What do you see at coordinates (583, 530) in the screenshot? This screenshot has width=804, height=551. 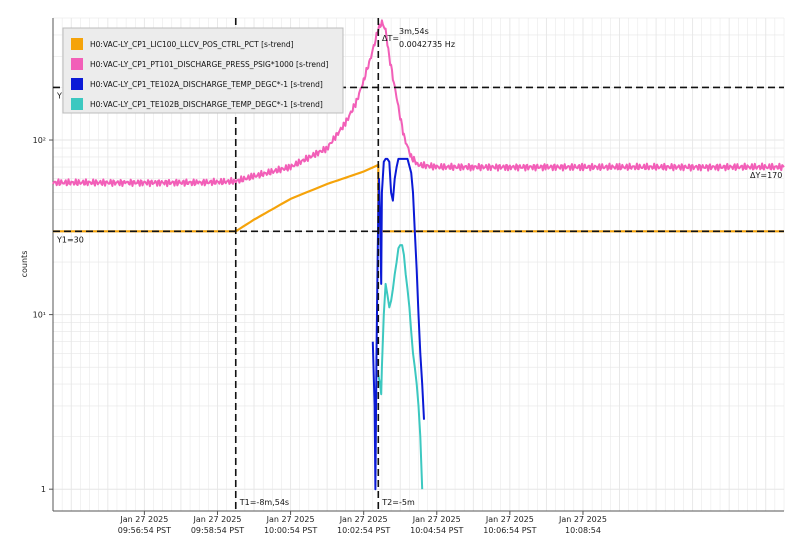 I see `x-tick-label-time: 10:08:54` at bounding box center [583, 530].